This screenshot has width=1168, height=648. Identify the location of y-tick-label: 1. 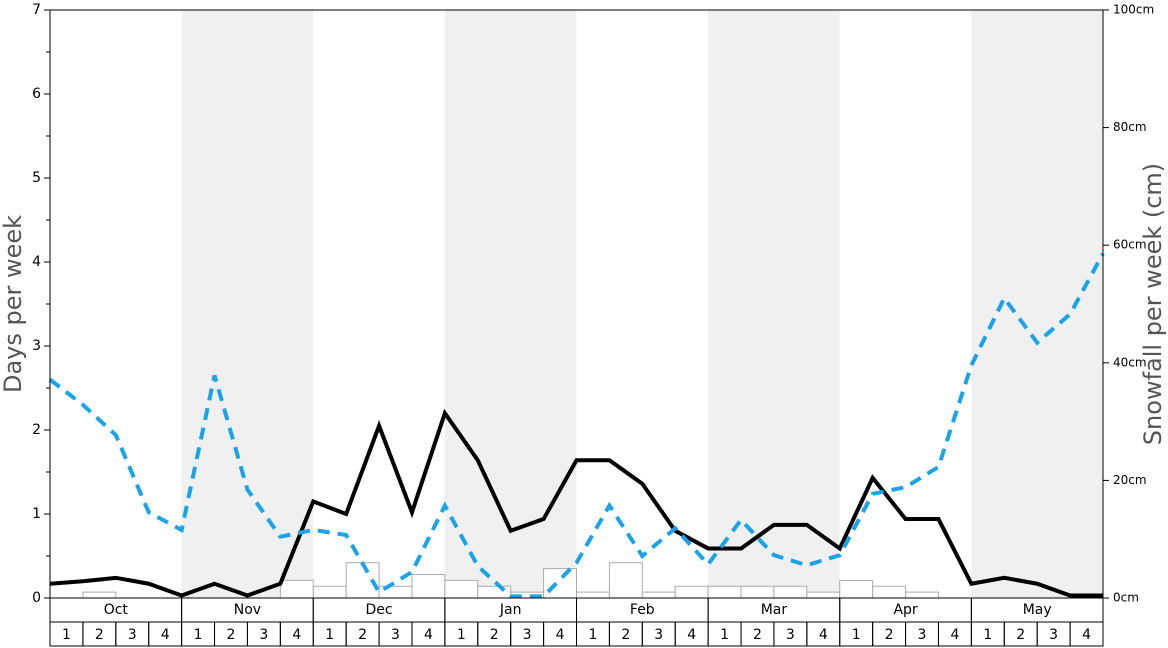
(36, 514).